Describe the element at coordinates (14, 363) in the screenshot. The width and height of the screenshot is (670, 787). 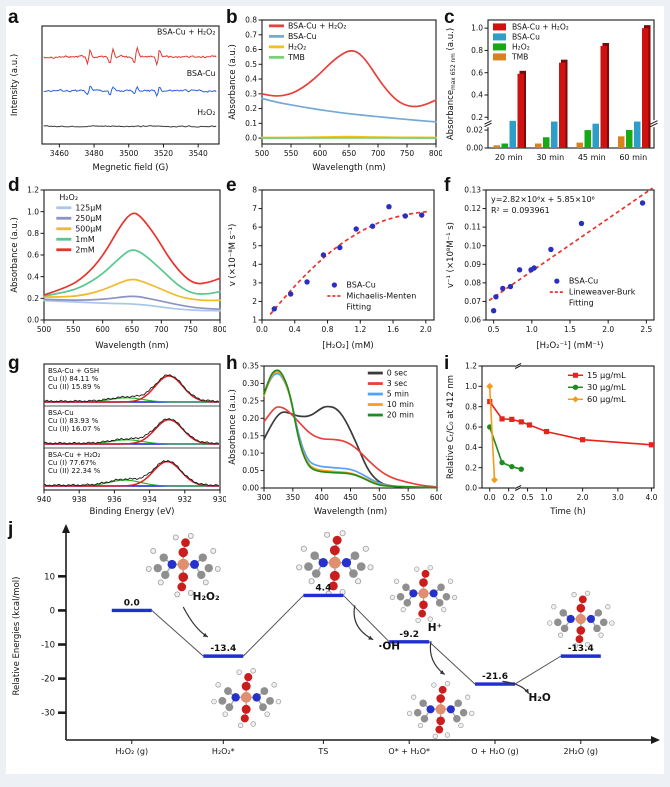
I see `panel-g-letter: g` at that location.